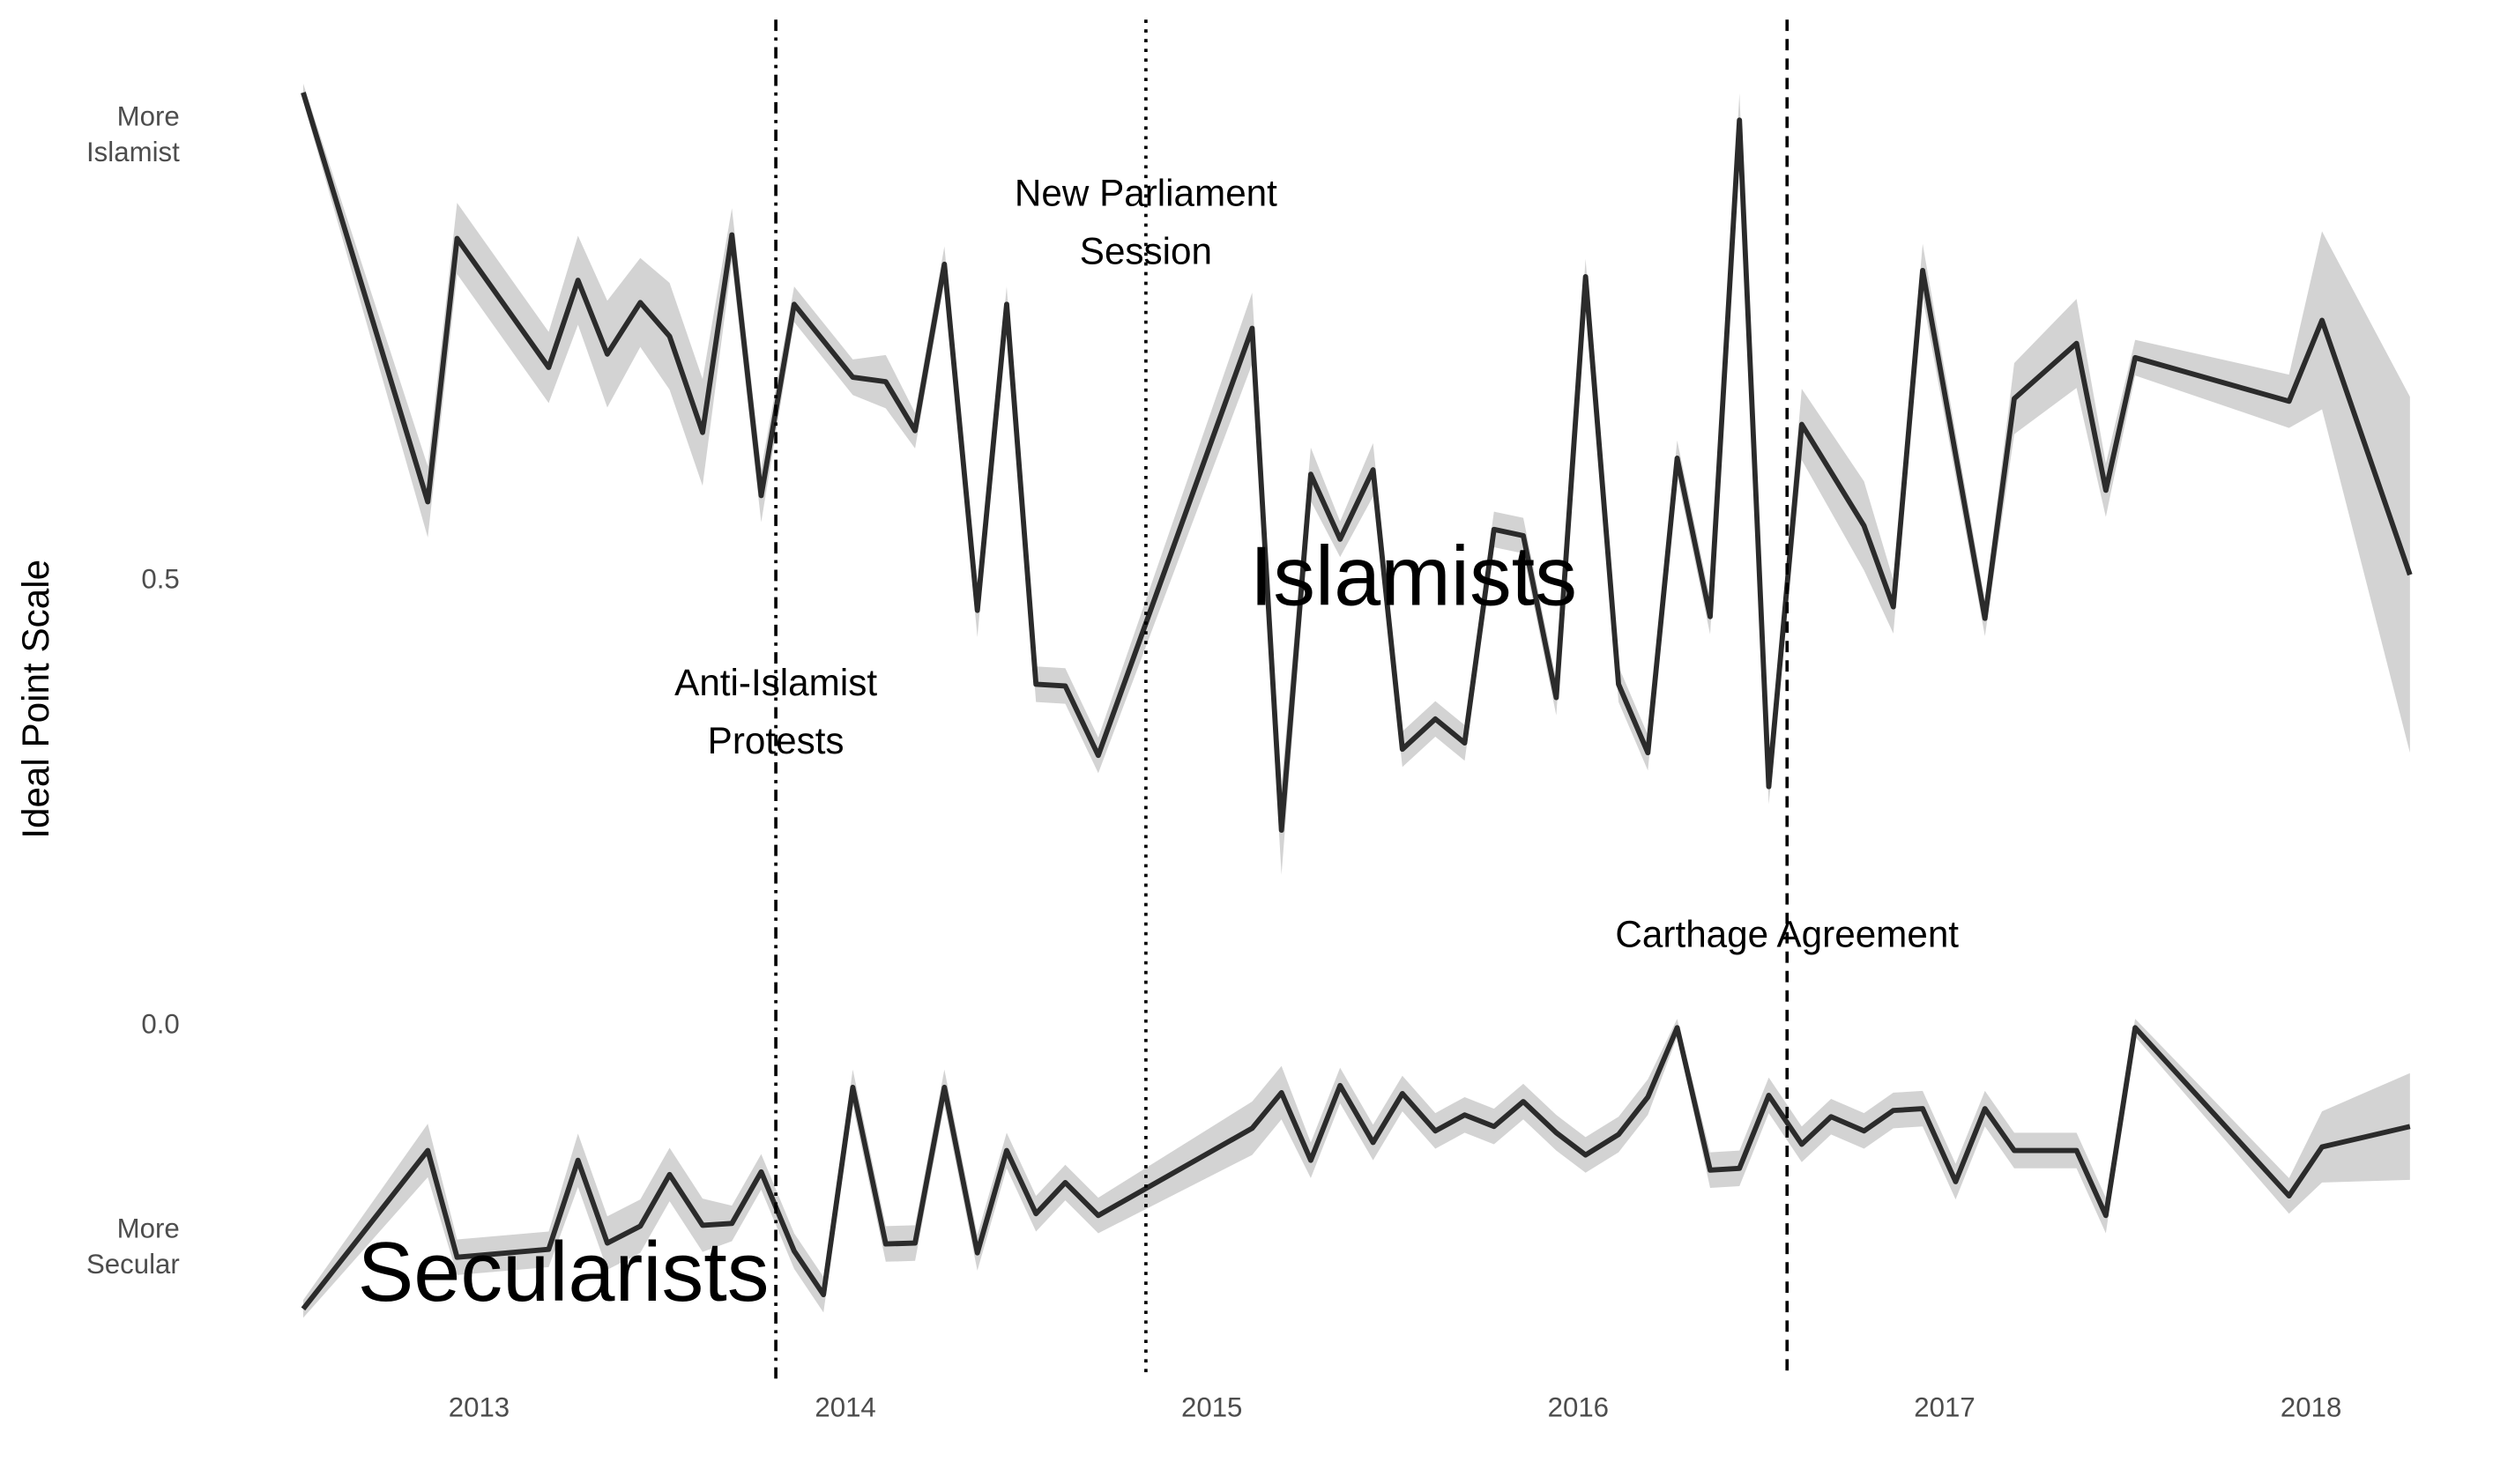 The image size is (2515, 1484). I want to click on event-label: Carthage Agreement, so click(1787, 933).